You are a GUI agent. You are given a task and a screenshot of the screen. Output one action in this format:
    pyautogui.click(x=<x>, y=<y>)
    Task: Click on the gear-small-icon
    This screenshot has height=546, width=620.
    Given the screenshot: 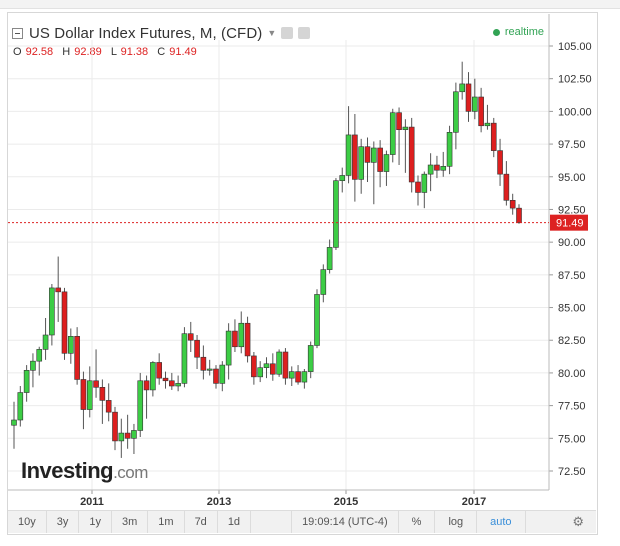 What is the action you would take?
    pyautogui.click(x=304, y=33)
    